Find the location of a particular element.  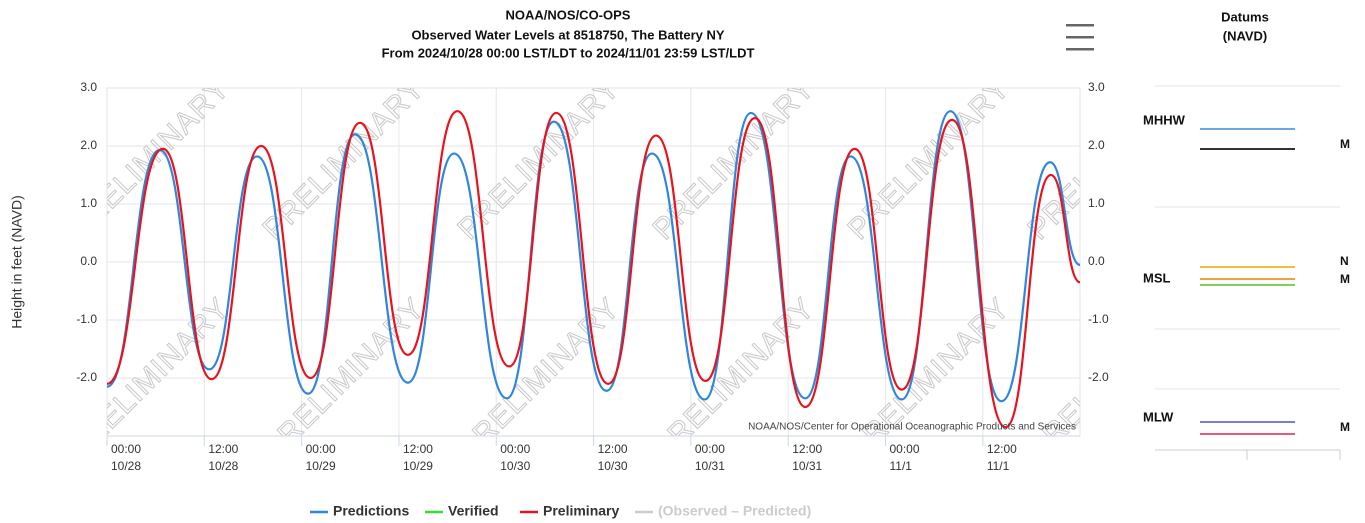

datum-label: MSL is located at coordinates (1157, 277).